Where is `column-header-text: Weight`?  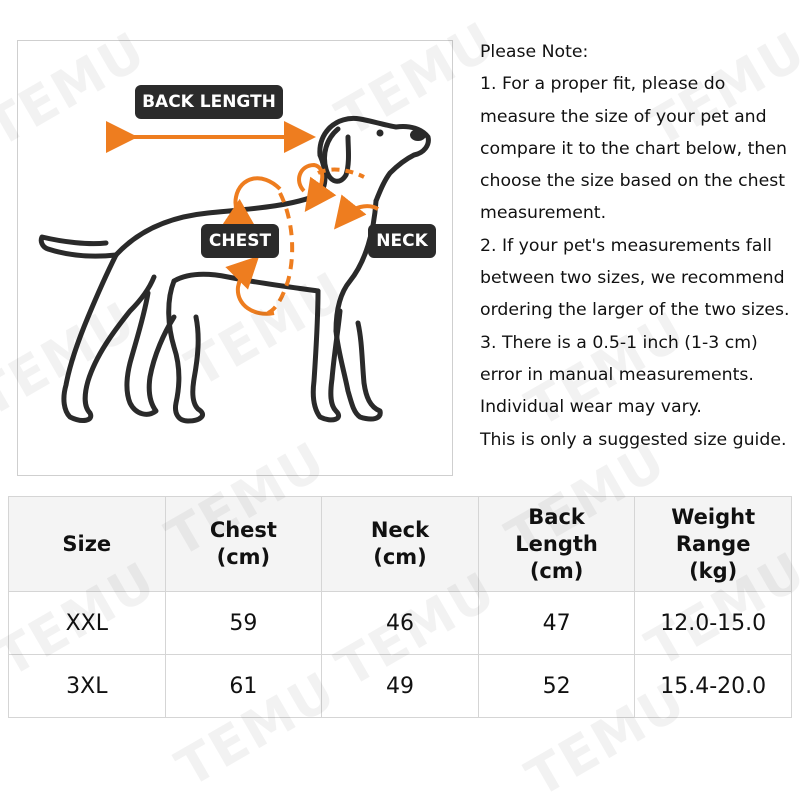 column-header-text: Weight is located at coordinates (713, 516).